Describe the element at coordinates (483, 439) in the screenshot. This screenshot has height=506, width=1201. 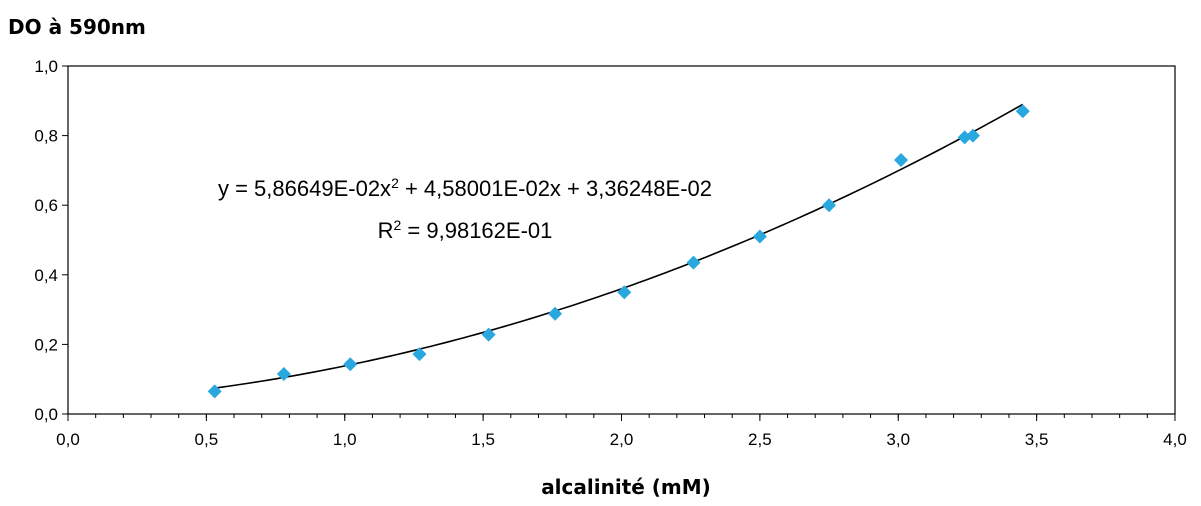
I see `x-tick-label: 1,5` at that location.